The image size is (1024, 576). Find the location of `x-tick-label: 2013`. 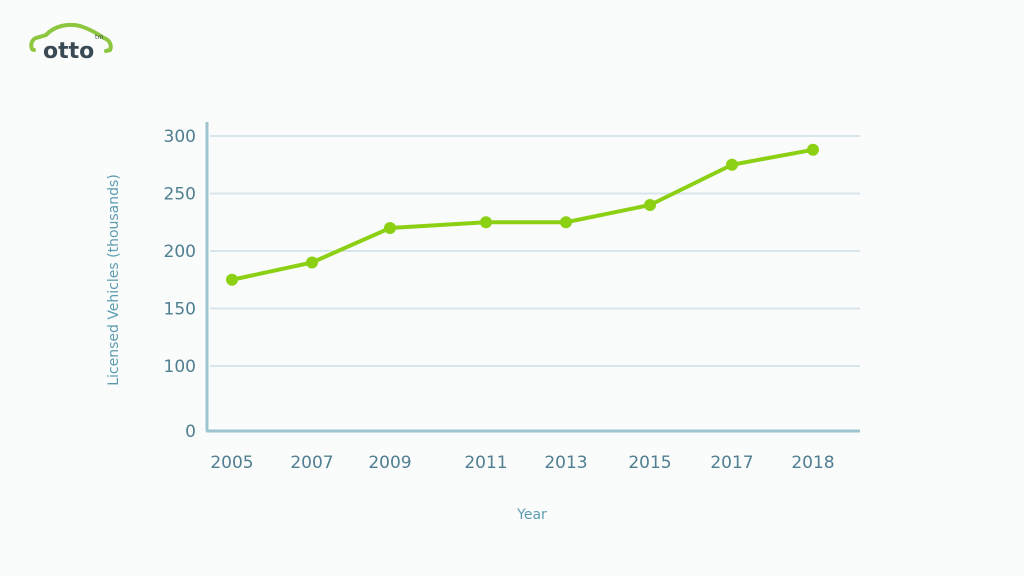

x-tick-label: 2013 is located at coordinates (565, 463).